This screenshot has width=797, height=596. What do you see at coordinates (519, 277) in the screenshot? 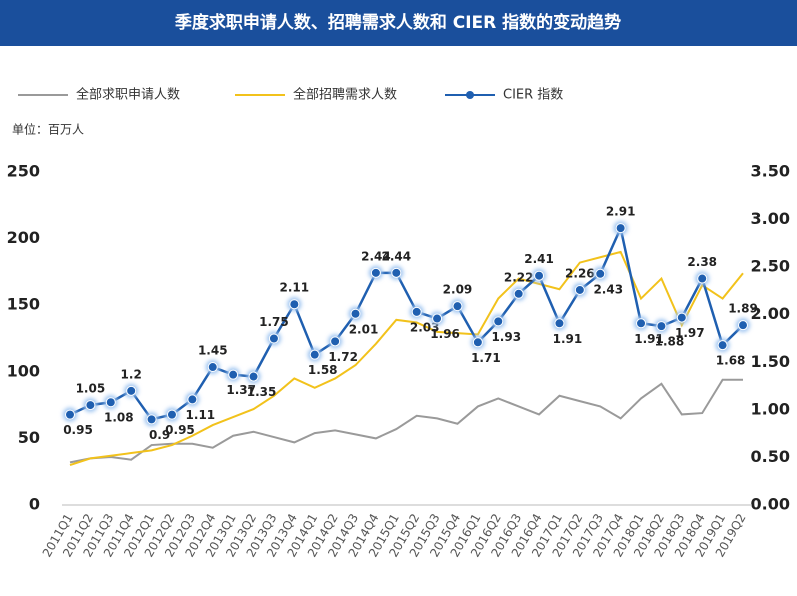
I see `data-label: 2.22` at bounding box center [519, 277].